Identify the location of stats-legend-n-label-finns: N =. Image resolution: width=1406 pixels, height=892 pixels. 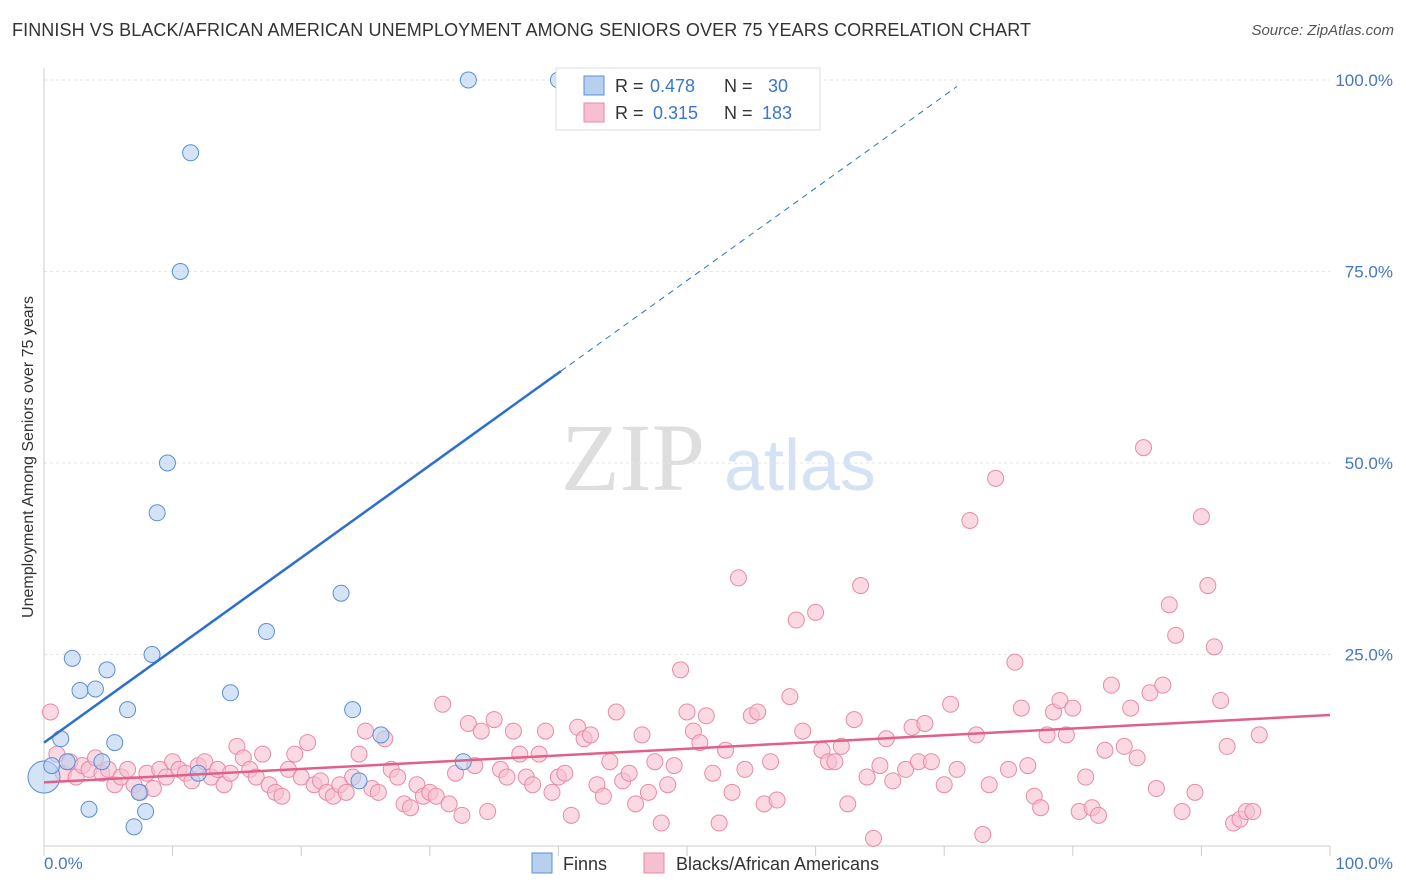
(738, 86).